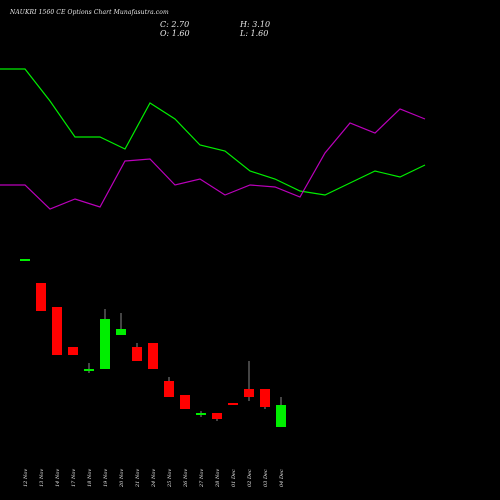  What do you see at coordinates (234, 478) in the screenshot?
I see `x-tick-label: 01 Dec` at bounding box center [234, 478].